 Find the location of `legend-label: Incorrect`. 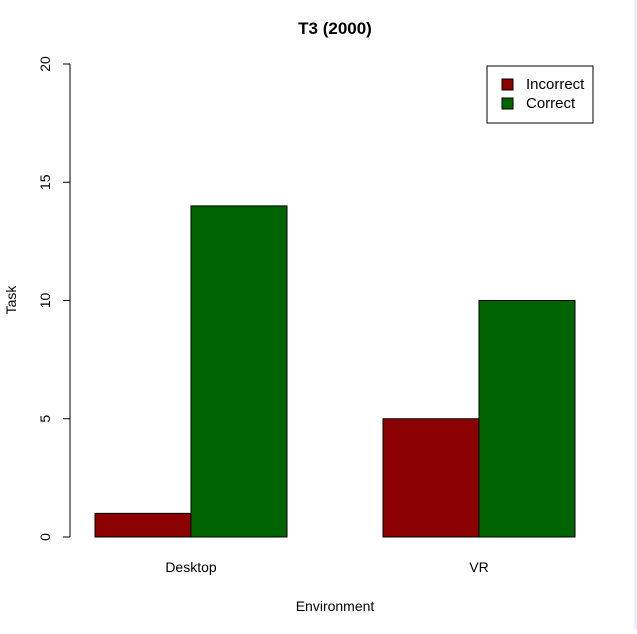

legend-label: Incorrect is located at coordinates (555, 84).